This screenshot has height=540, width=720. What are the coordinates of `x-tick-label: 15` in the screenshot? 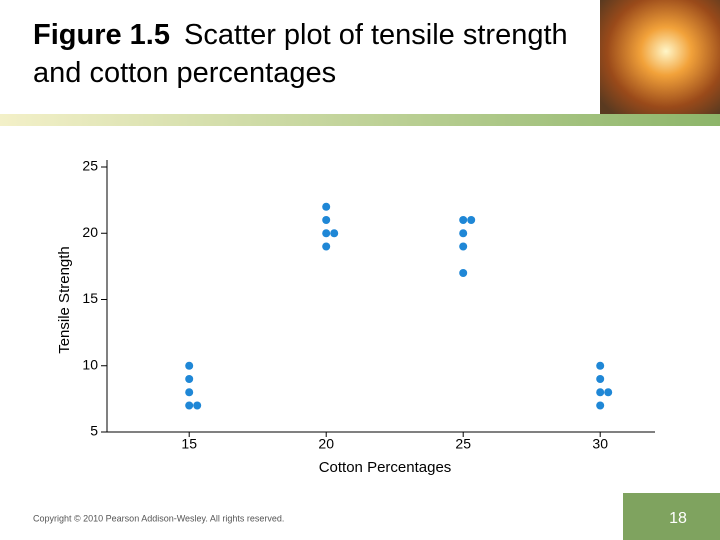 It's located at (189, 444).